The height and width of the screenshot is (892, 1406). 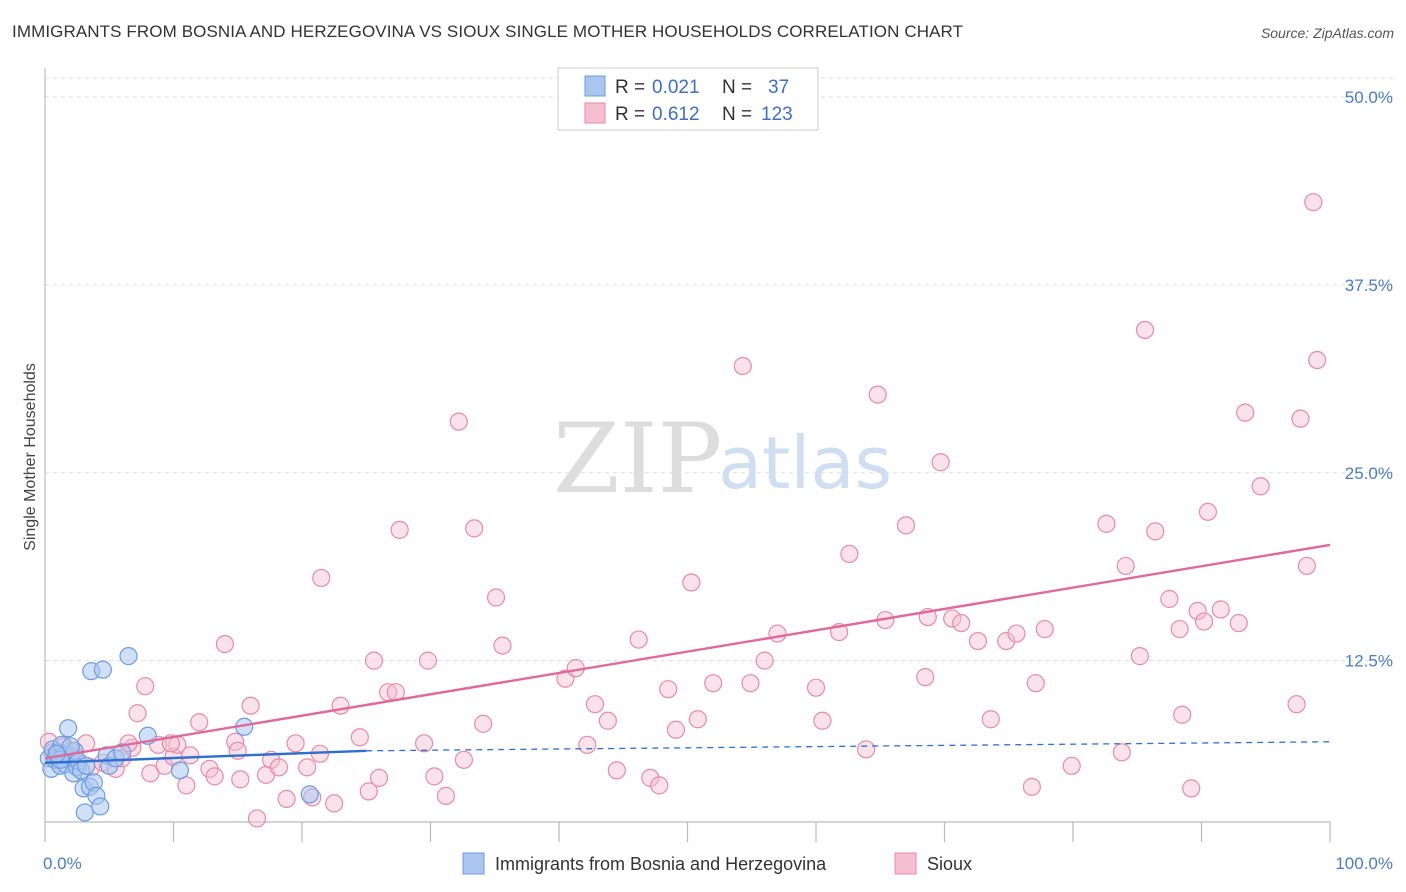 What do you see at coordinates (949, 864) in the screenshot?
I see `legend-pink-label: Sioux` at bounding box center [949, 864].